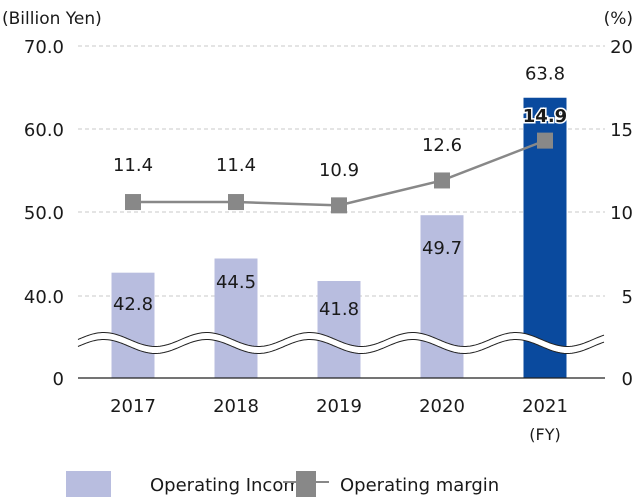 This screenshot has height=497, width=635. What do you see at coordinates (442, 145) in the screenshot?
I see `margin-value-label: 12.6` at bounding box center [442, 145].